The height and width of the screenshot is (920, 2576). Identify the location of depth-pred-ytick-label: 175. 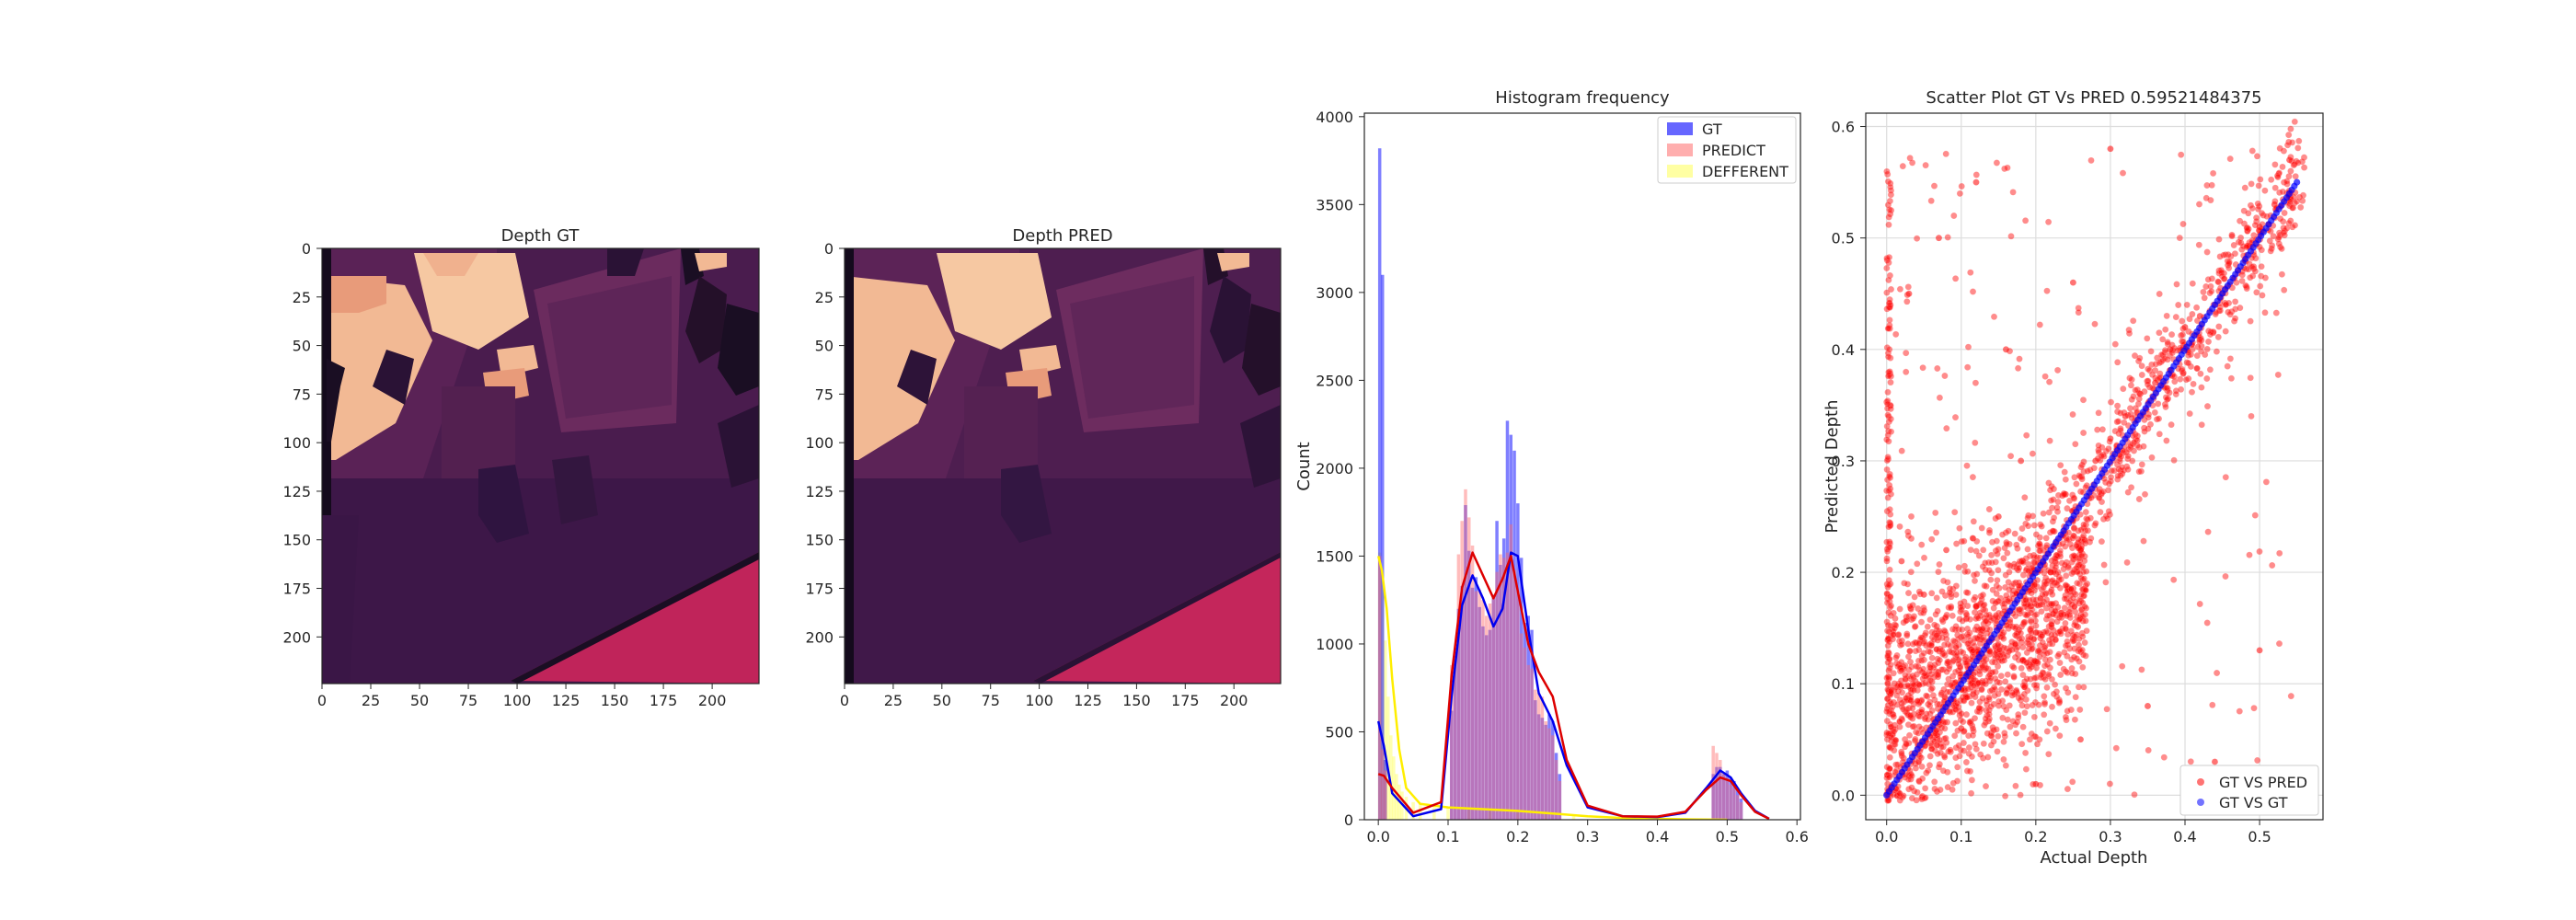
(819, 589).